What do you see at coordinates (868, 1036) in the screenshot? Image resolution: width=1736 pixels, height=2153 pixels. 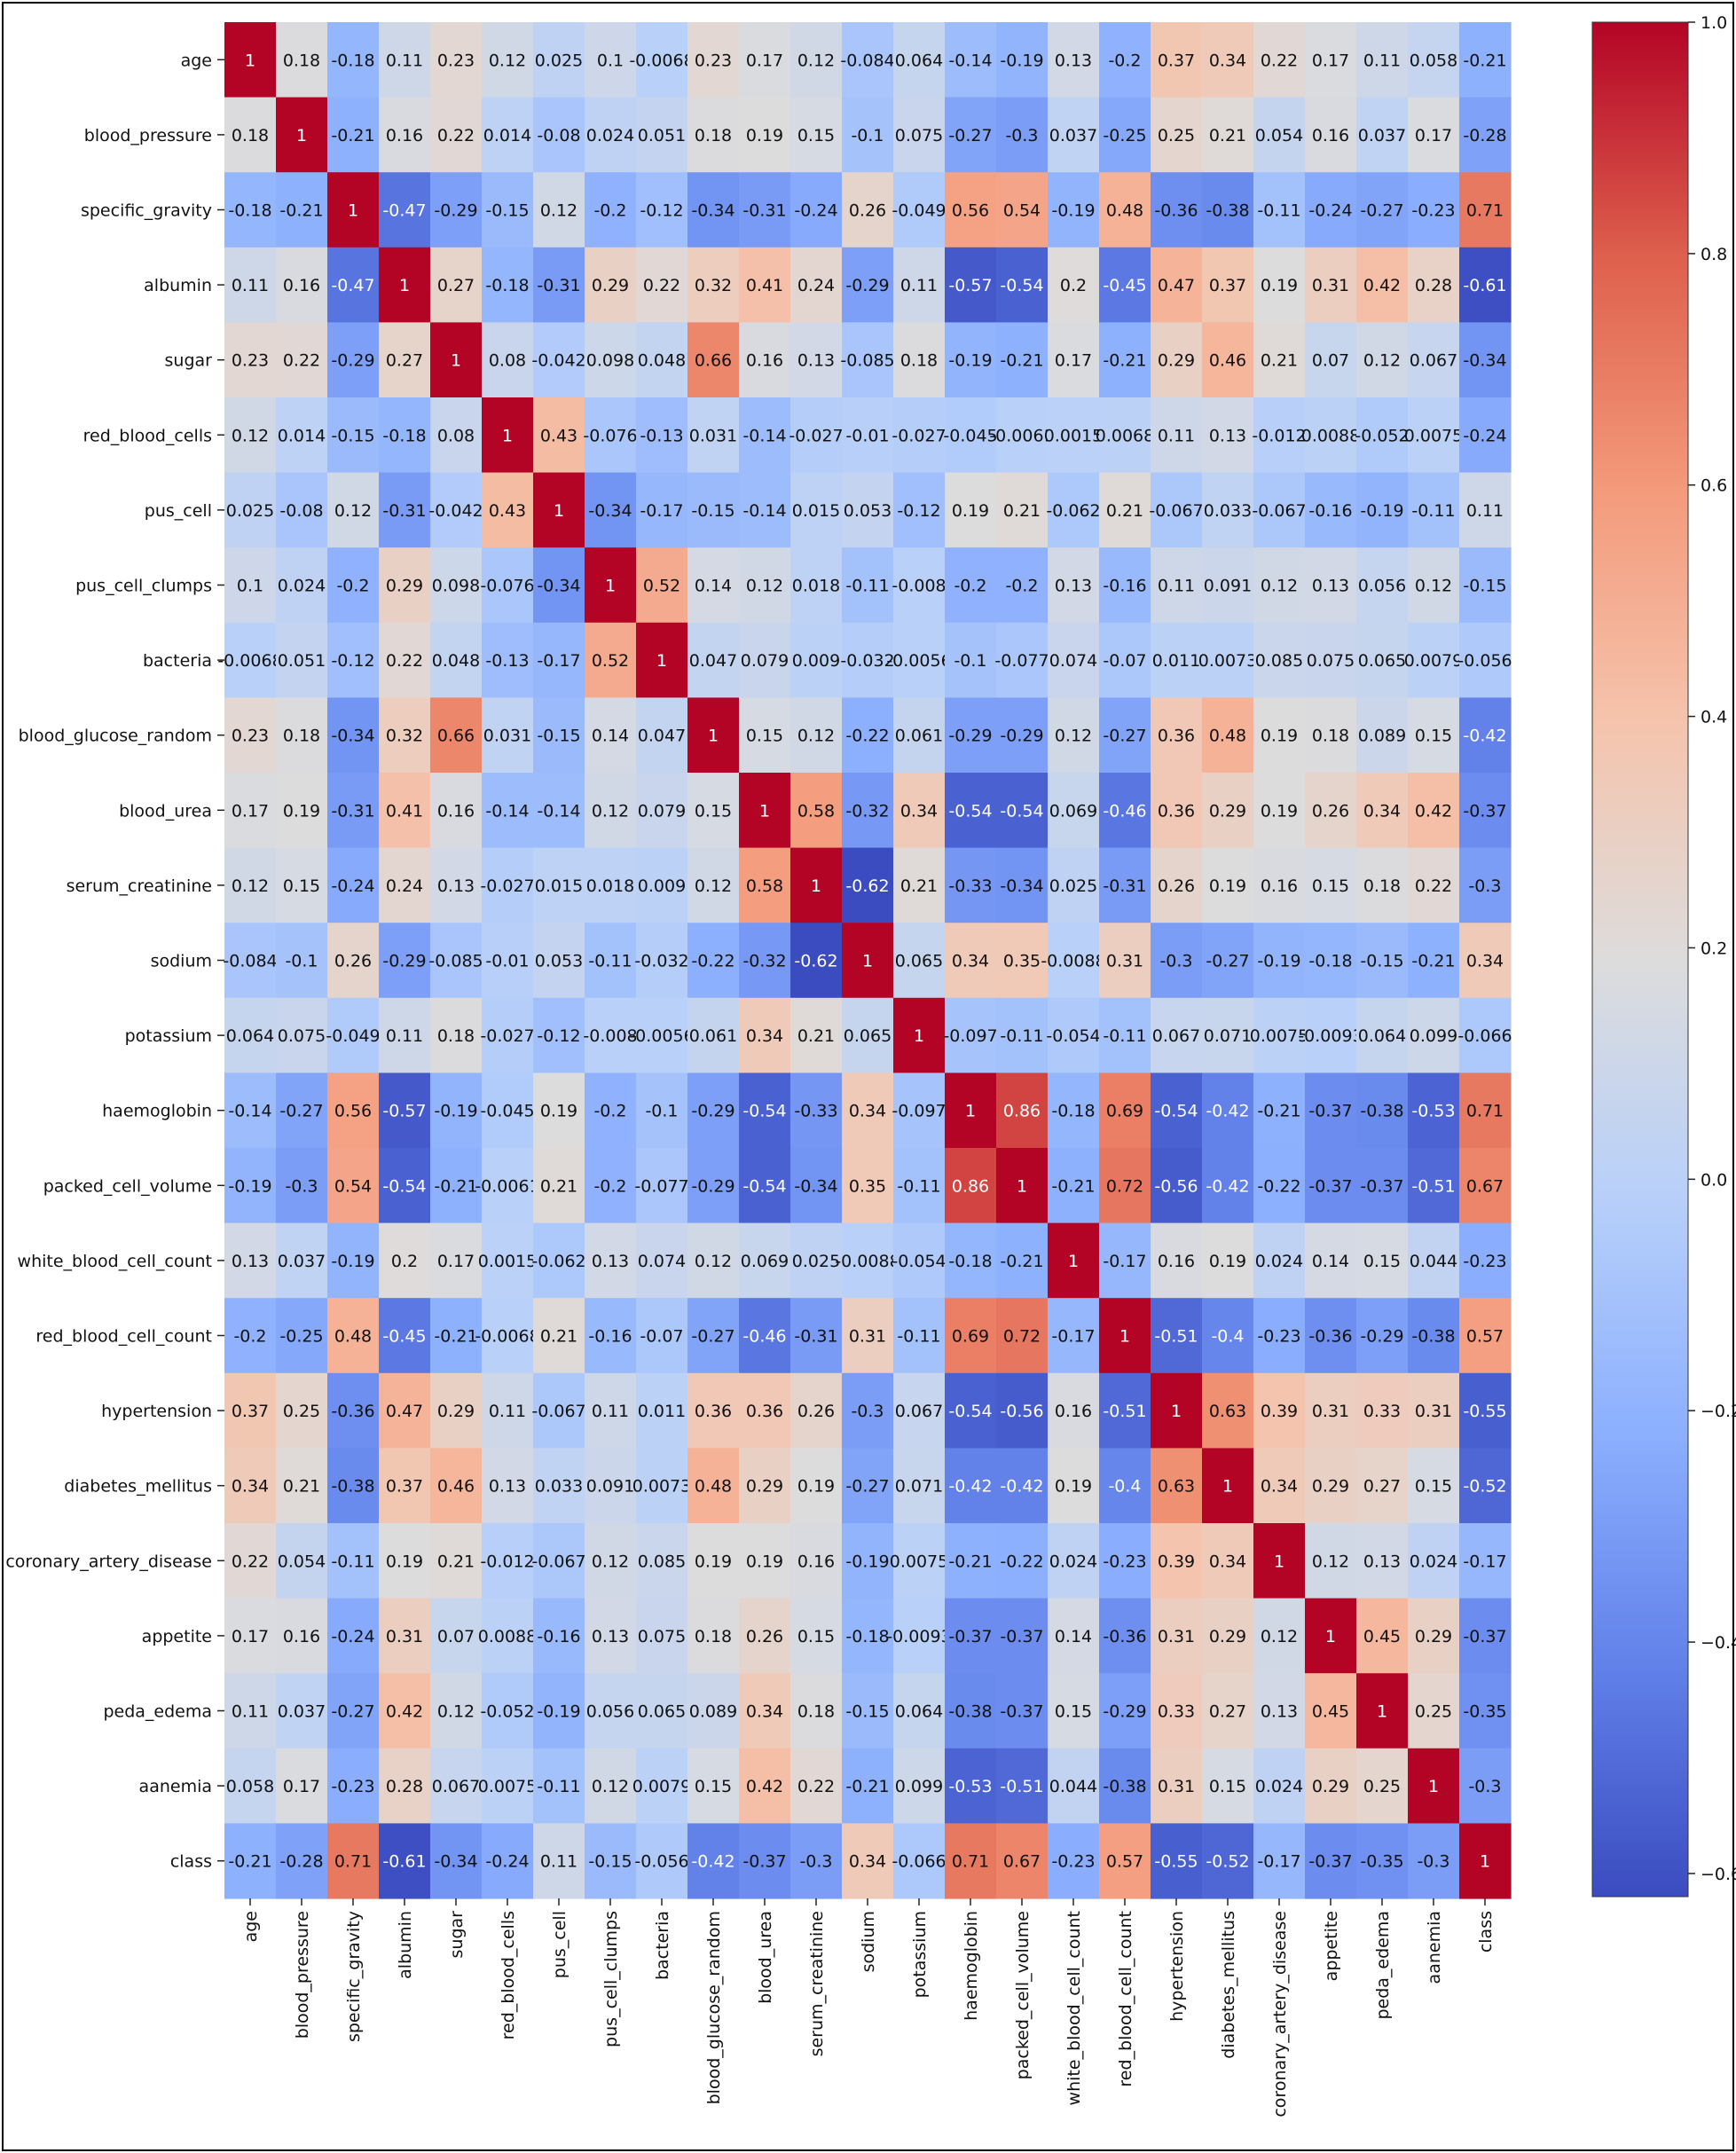 I see `cell-value-label: 0.065` at bounding box center [868, 1036].